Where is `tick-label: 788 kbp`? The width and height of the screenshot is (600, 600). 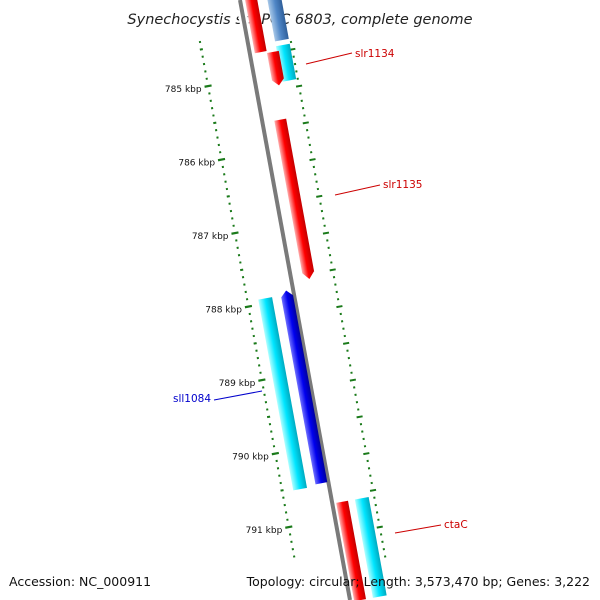 tick-label: 788 kbp is located at coordinates (223, 311).